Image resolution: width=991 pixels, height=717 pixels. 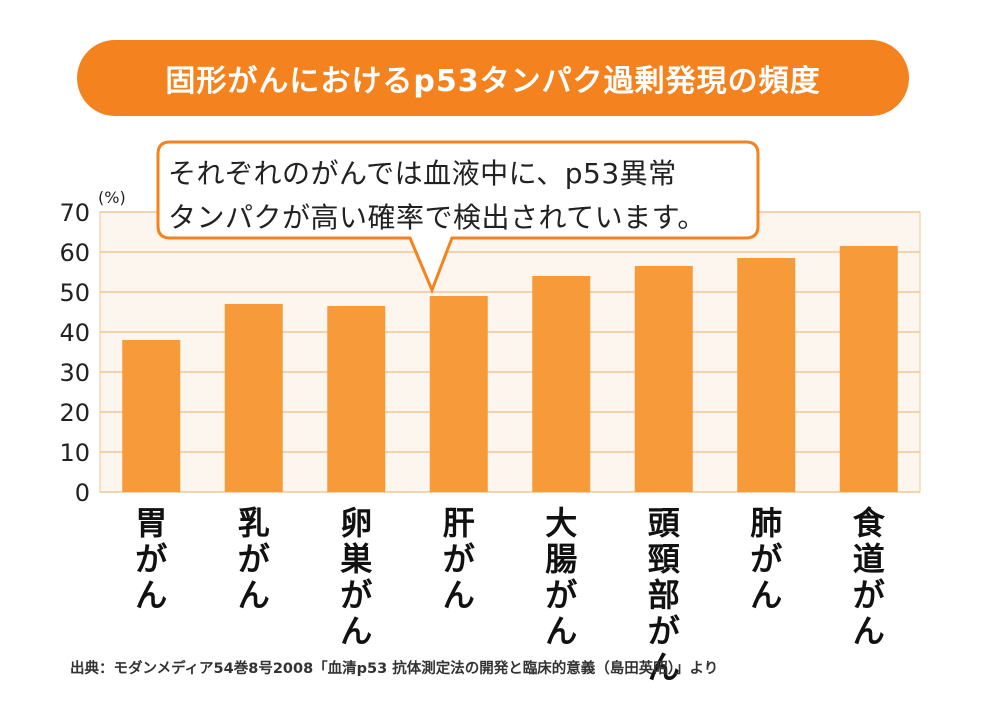 I want to click on y-axis: 0 10 20 30 40 50 60 70, so click(x=74, y=353).